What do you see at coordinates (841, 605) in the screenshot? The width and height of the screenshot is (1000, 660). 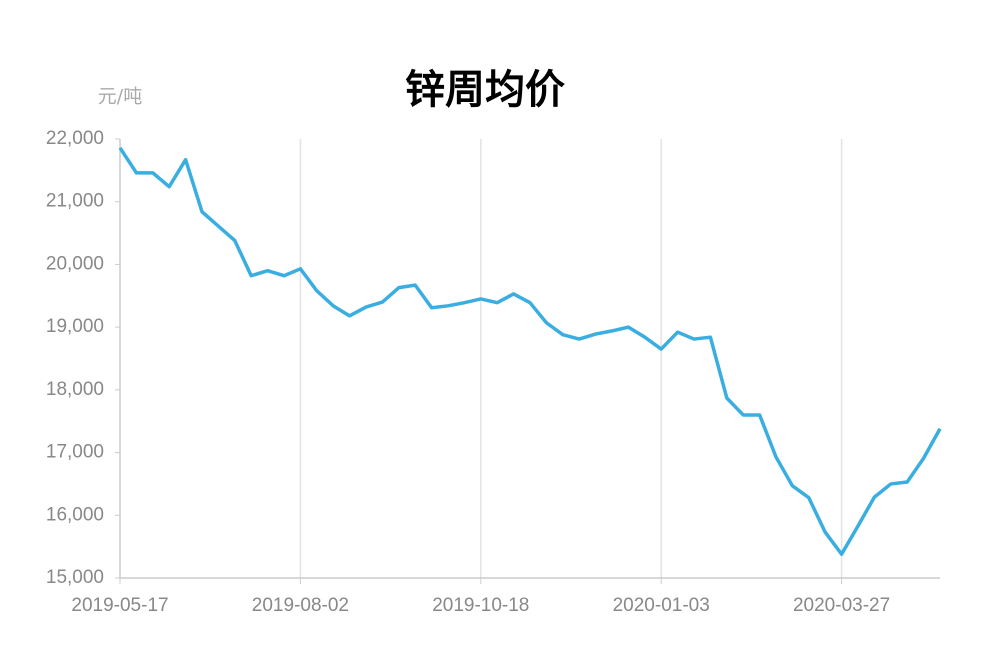 I see `x-tick-label: 2020-03-27` at bounding box center [841, 605].